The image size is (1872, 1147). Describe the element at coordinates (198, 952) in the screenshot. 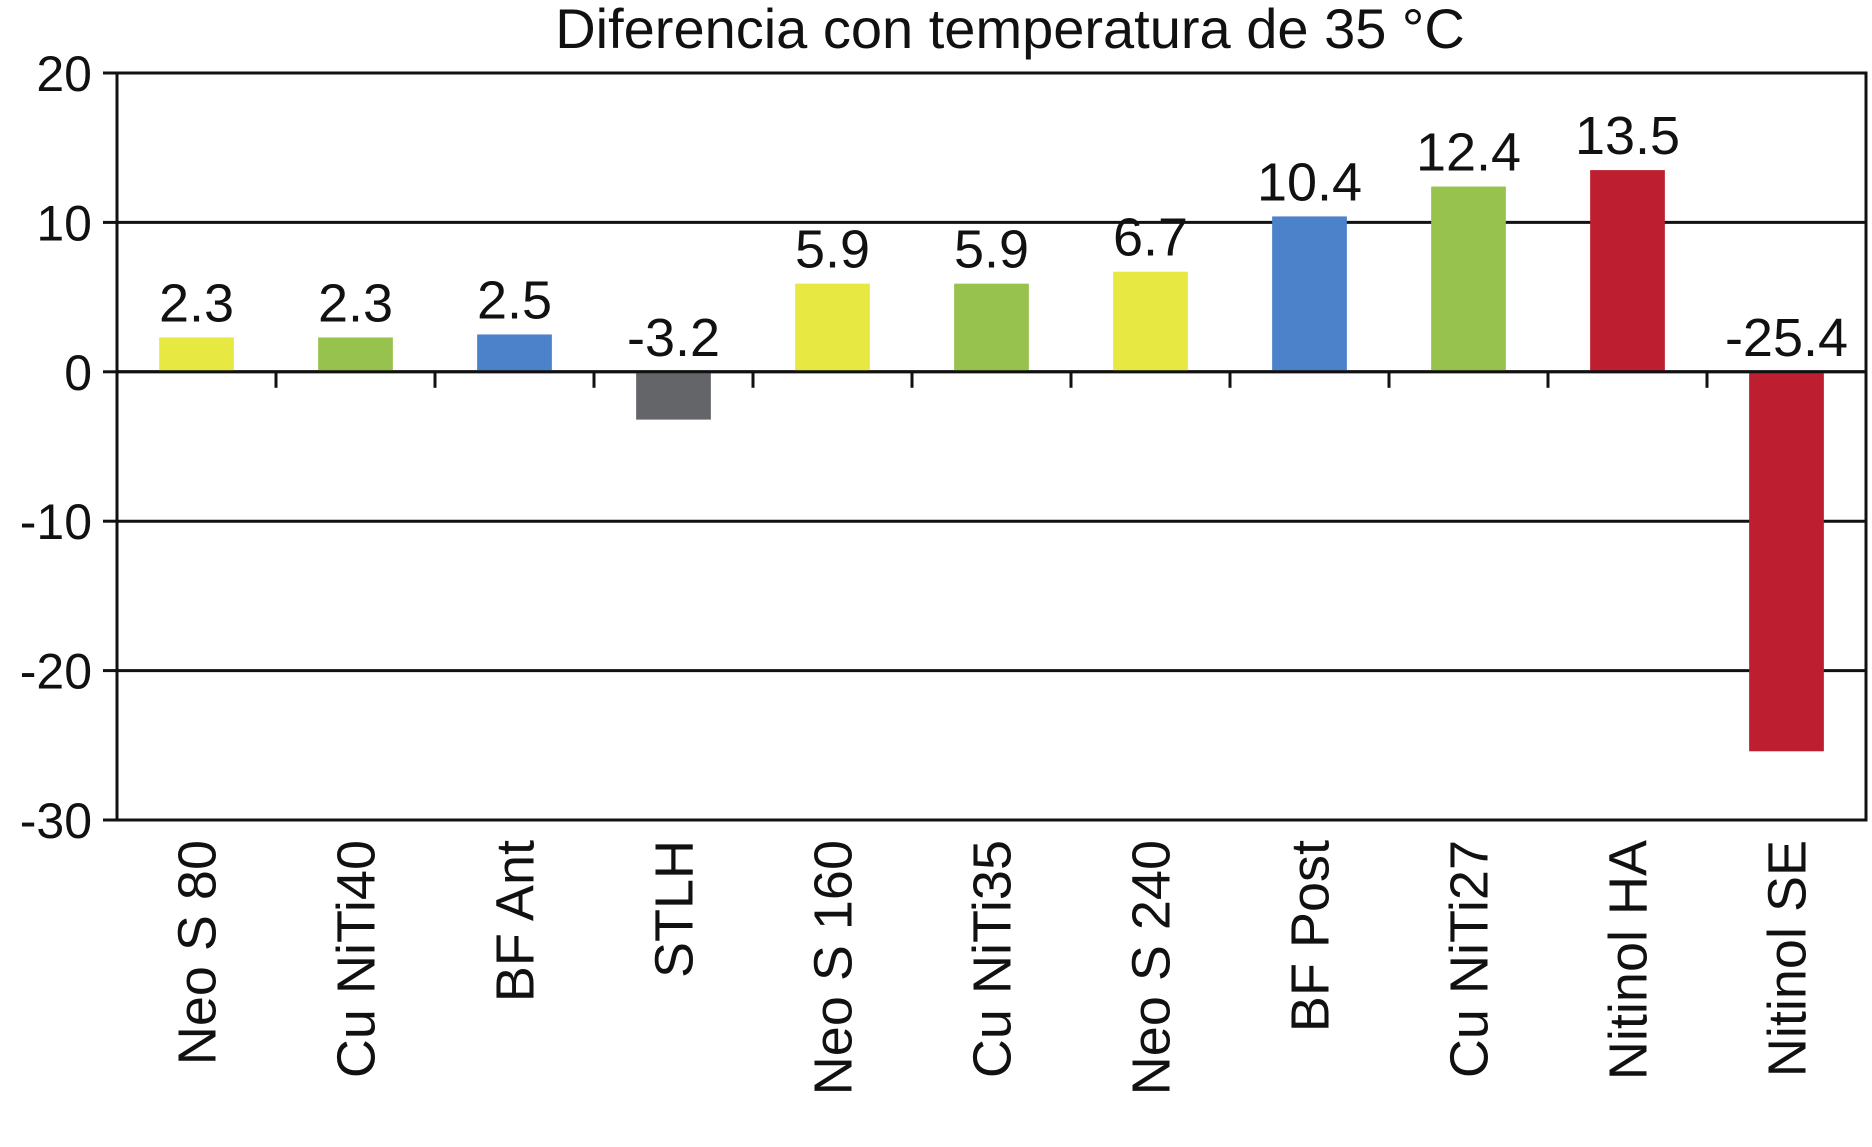

I see `x-tick-label: Neo S 80` at that location.